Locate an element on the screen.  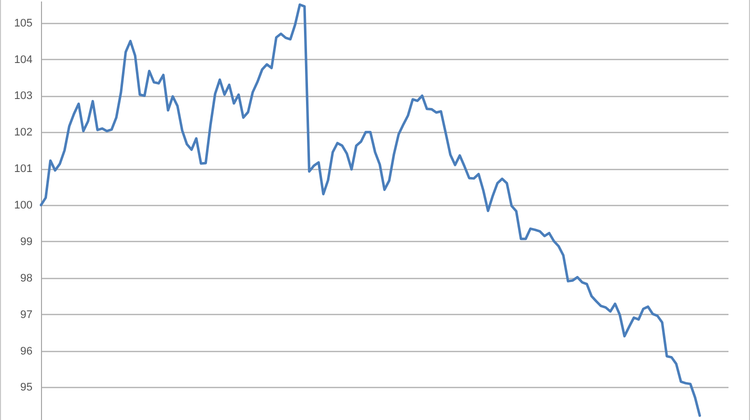
y-tick-label: 102 is located at coordinates (23, 132).